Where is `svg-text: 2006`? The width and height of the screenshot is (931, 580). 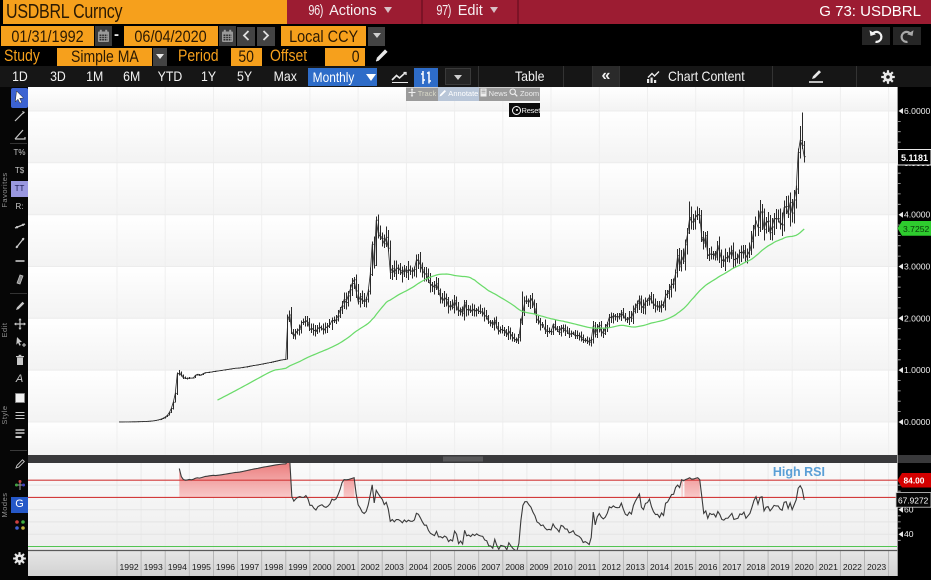
svg-text: 2006 is located at coordinates (466, 567).